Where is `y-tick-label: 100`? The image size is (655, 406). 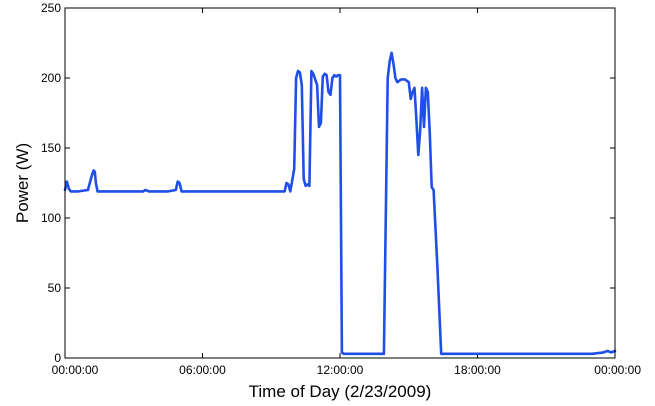
y-tick-label: 100 is located at coordinates (51, 218).